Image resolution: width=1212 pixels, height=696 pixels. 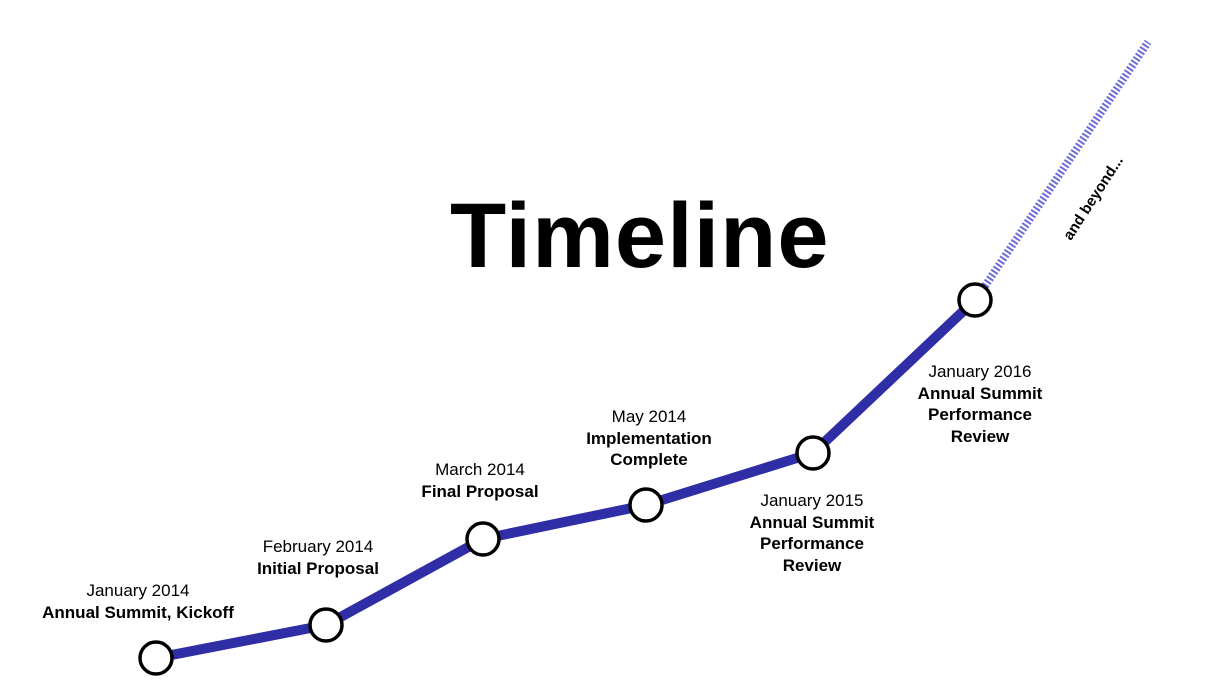 What do you see at coordinates (980, 371) in the screenshot?
I see `milestone-date: January 2016` at bounding box center [980, 371].